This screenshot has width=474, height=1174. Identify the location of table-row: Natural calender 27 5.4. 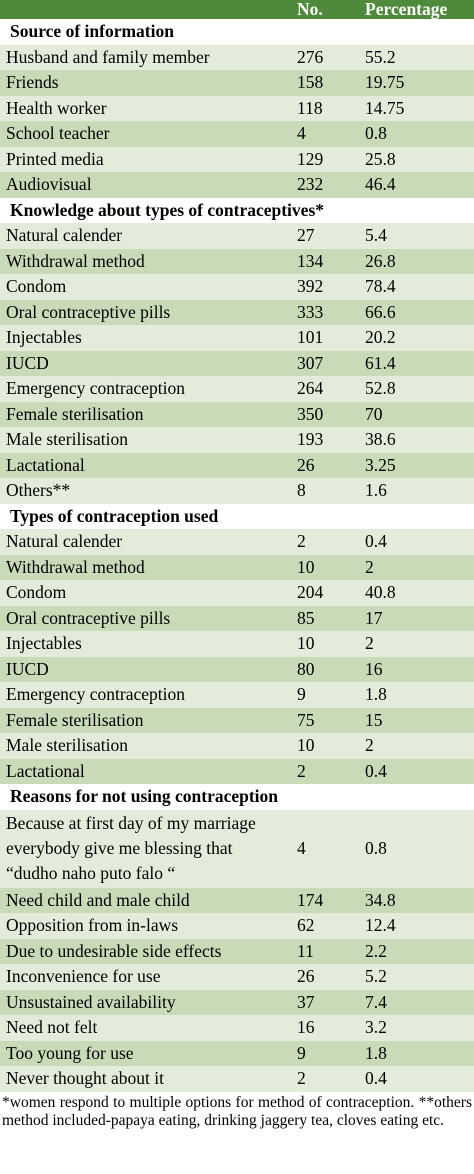
(237, 236).